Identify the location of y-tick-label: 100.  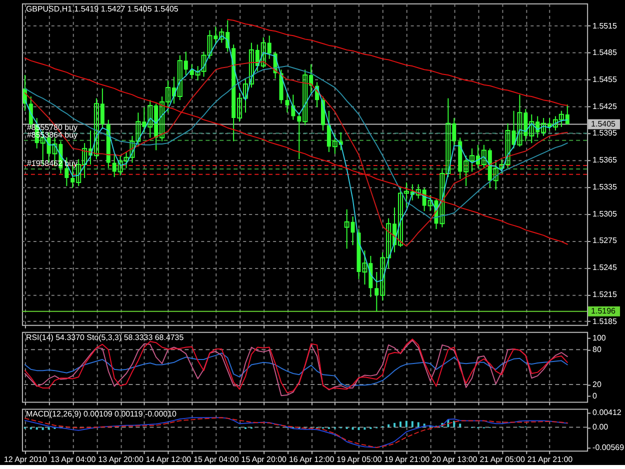
(599, 337).